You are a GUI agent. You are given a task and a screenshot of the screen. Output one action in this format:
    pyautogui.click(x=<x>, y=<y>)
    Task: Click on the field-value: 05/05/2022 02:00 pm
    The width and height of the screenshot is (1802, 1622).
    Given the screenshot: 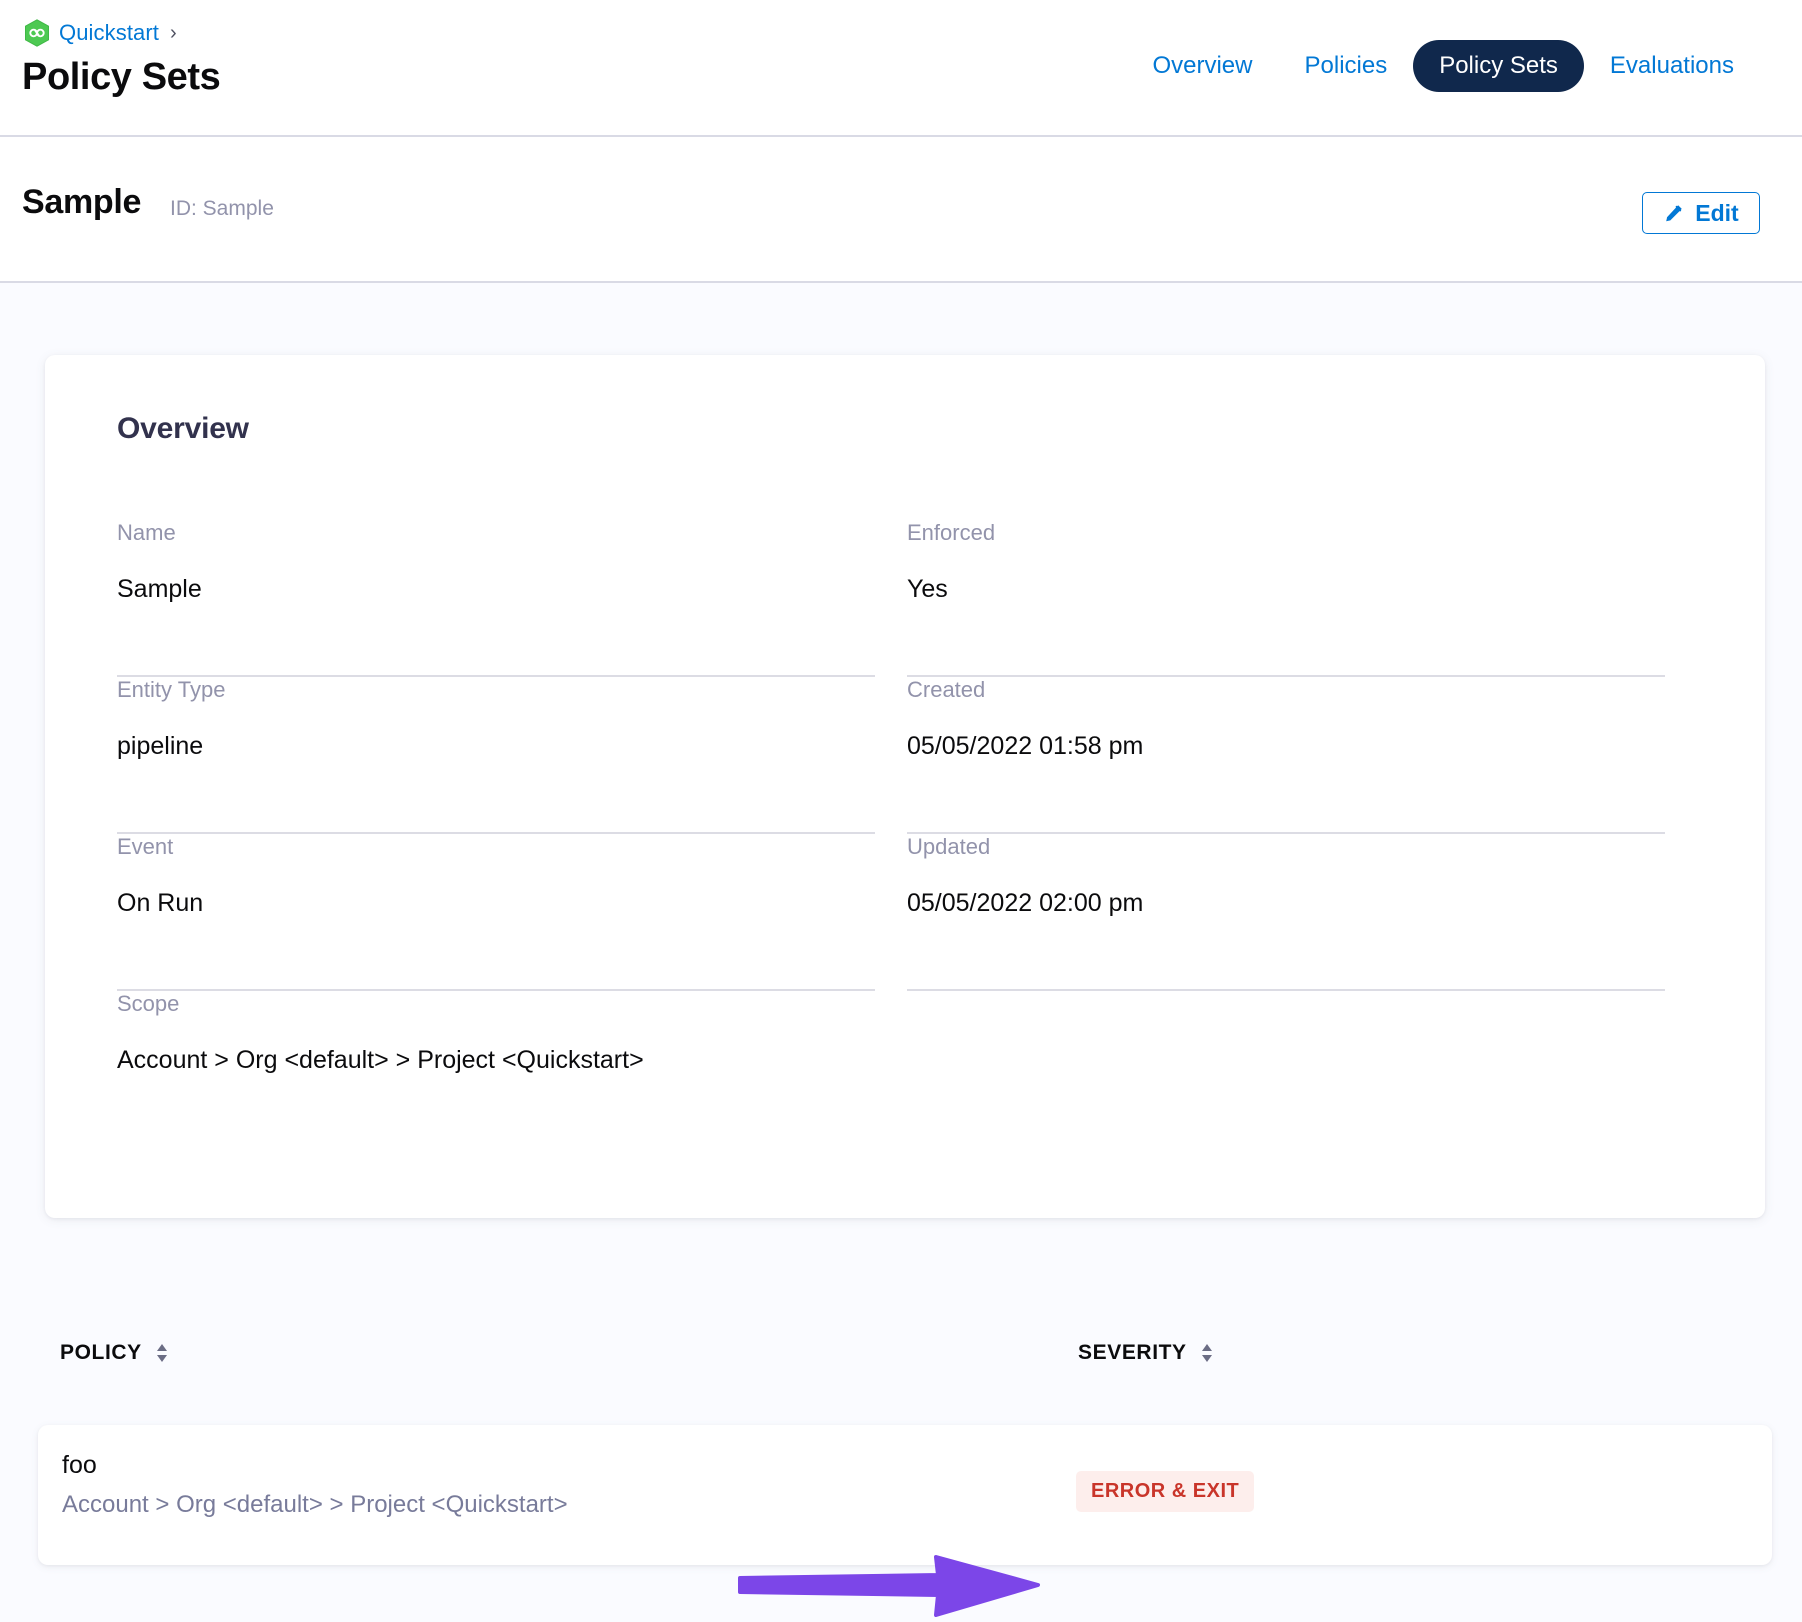 What is the action you would take?
    pyautogui.click(x=1025, y=903)
    